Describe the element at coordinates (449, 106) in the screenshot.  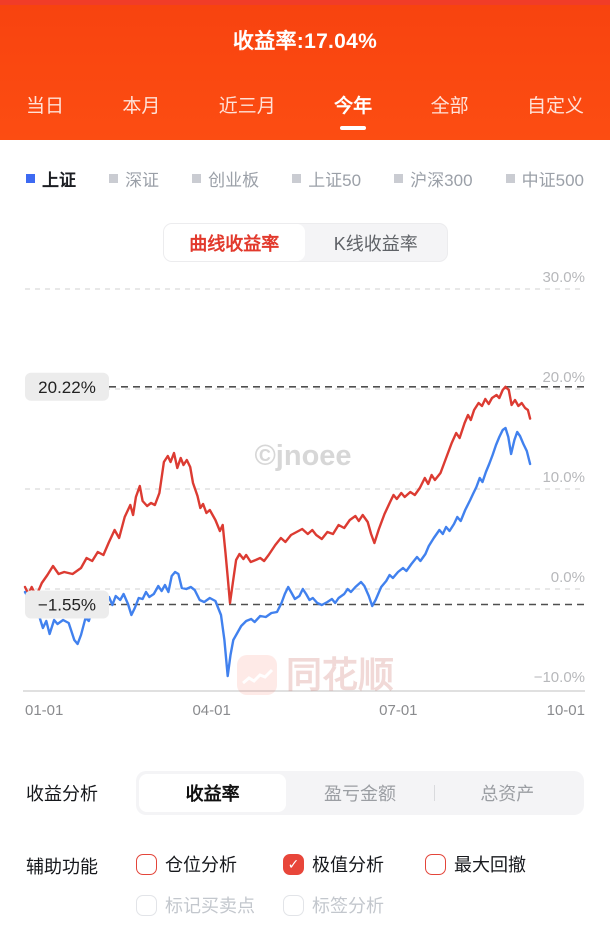
I see `tab-all: 全部` at that location.